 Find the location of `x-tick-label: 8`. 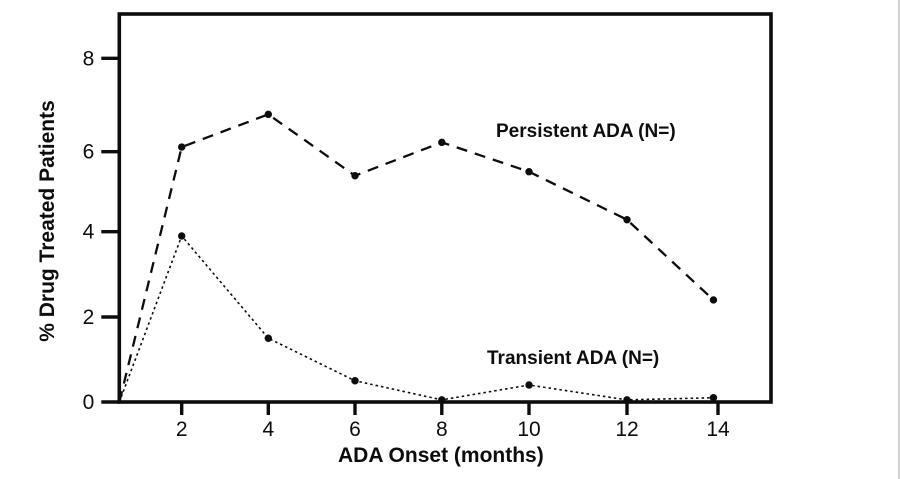

x-tick-label: 8 is located at coordinates (442, 429).